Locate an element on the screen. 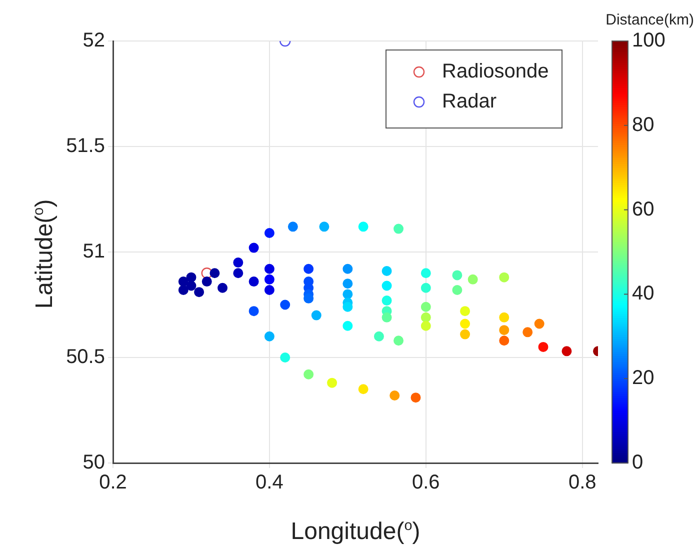 This screenshot has width=696, height=552. color-bar-label: 0 is located at coordinates (638, 463).